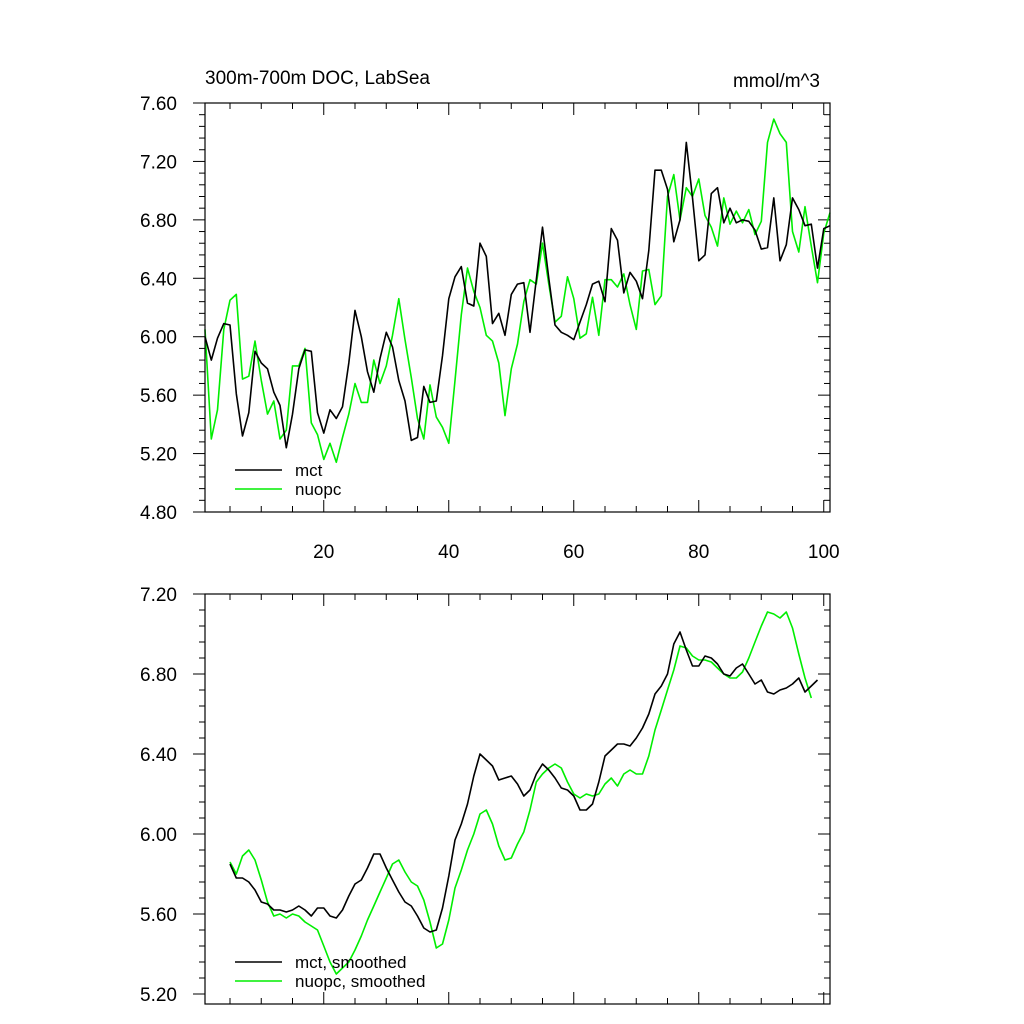 The width and height of the screenshot is (1024, 1024). Describe the element at coordinates (158, 104) in the screenshot. I see `y-tick-label: 7.60` at that location.